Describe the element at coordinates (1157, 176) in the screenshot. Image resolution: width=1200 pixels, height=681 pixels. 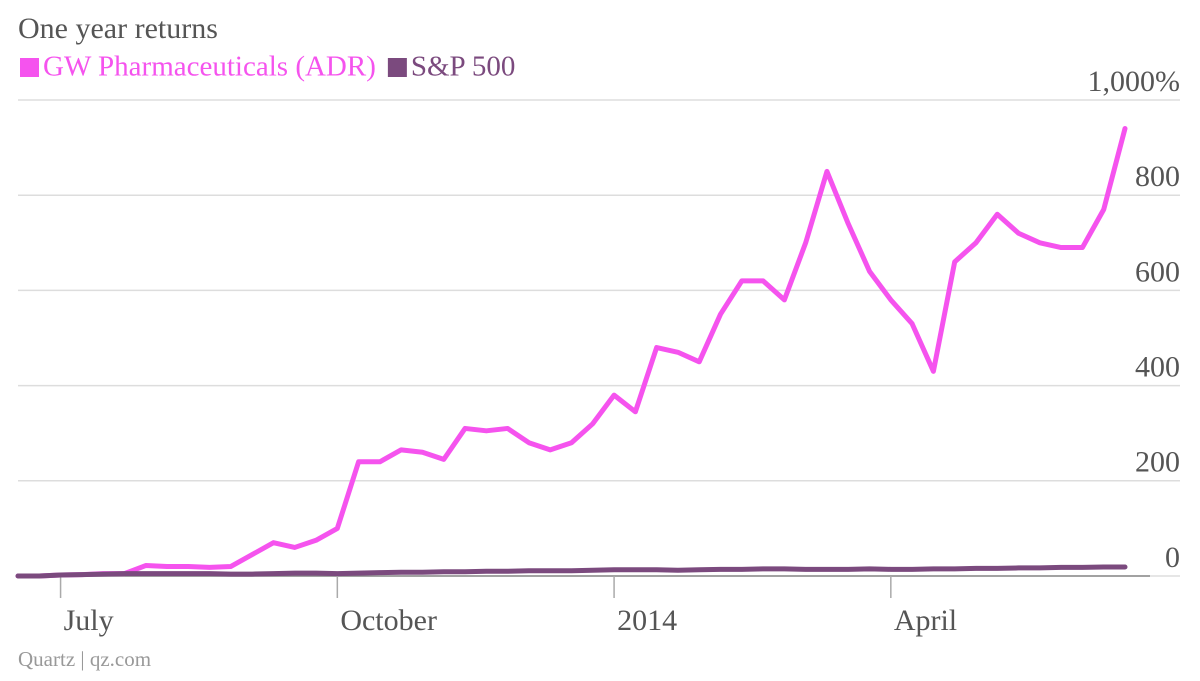
I see `y-tick-label: 800` at that location.